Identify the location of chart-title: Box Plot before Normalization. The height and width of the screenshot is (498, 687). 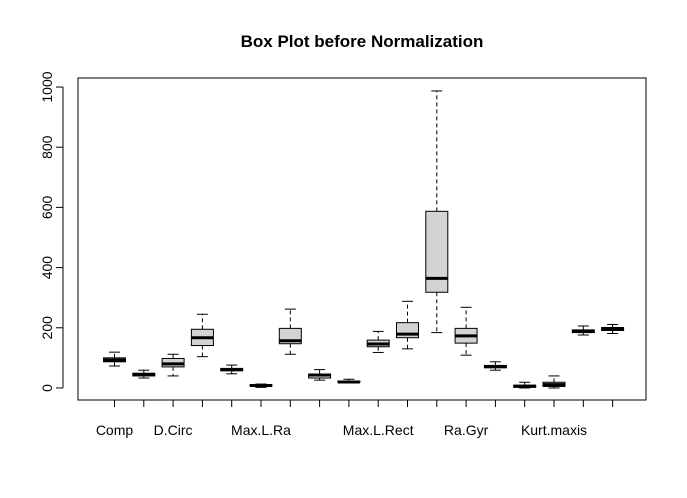
(362, 41).